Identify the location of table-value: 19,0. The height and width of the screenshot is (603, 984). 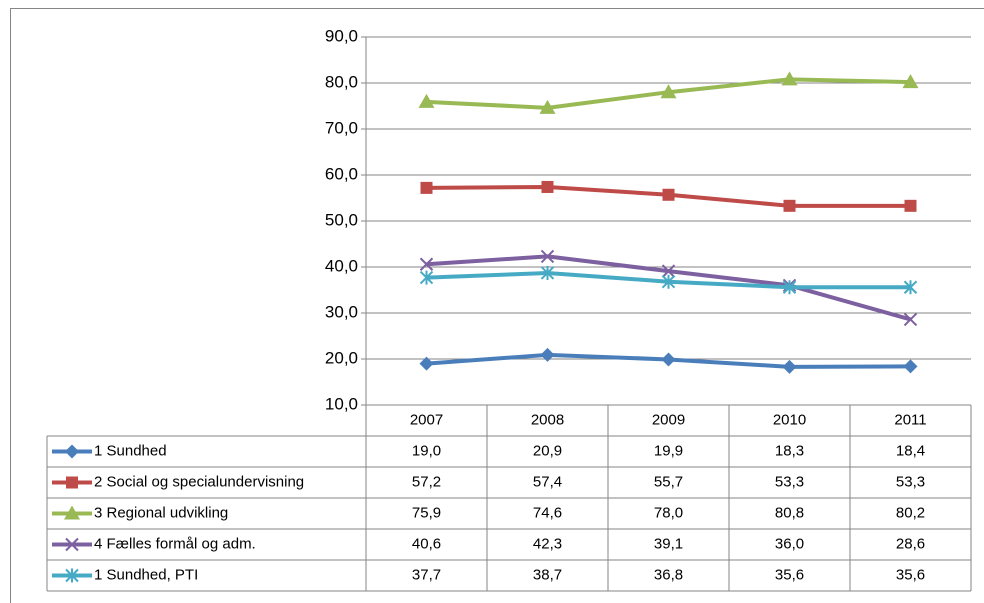
(426, 450).